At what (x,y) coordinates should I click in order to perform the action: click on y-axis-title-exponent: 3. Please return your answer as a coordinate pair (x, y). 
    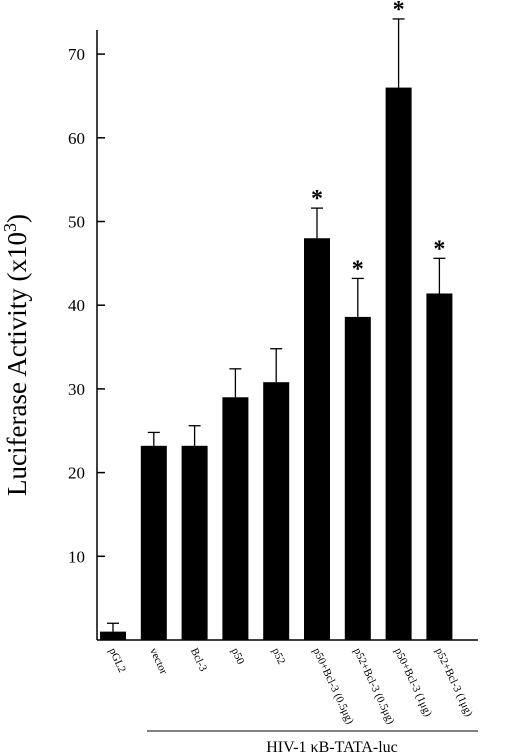
    Looking at the image, I should click on (10, 227).